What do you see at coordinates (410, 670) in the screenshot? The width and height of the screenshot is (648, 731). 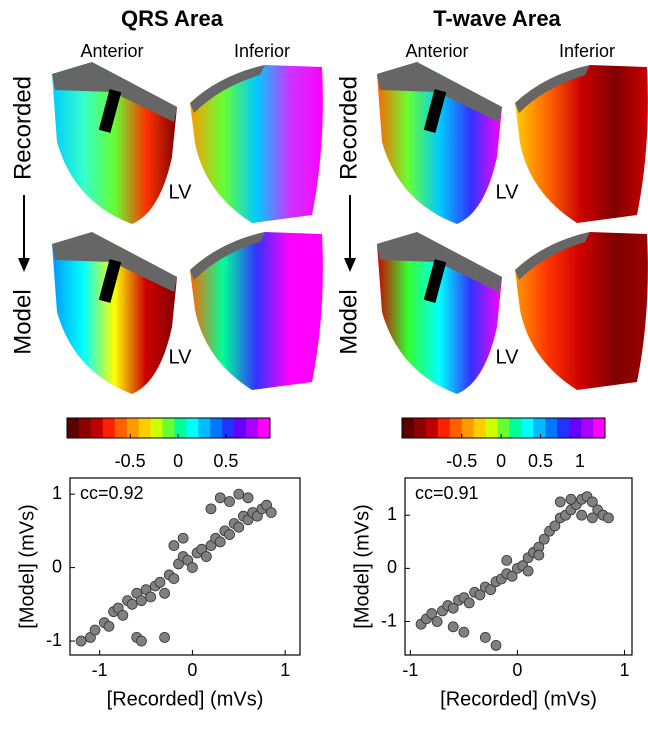 I see `x-tick-label: -1` at bounding box center [410, 670].